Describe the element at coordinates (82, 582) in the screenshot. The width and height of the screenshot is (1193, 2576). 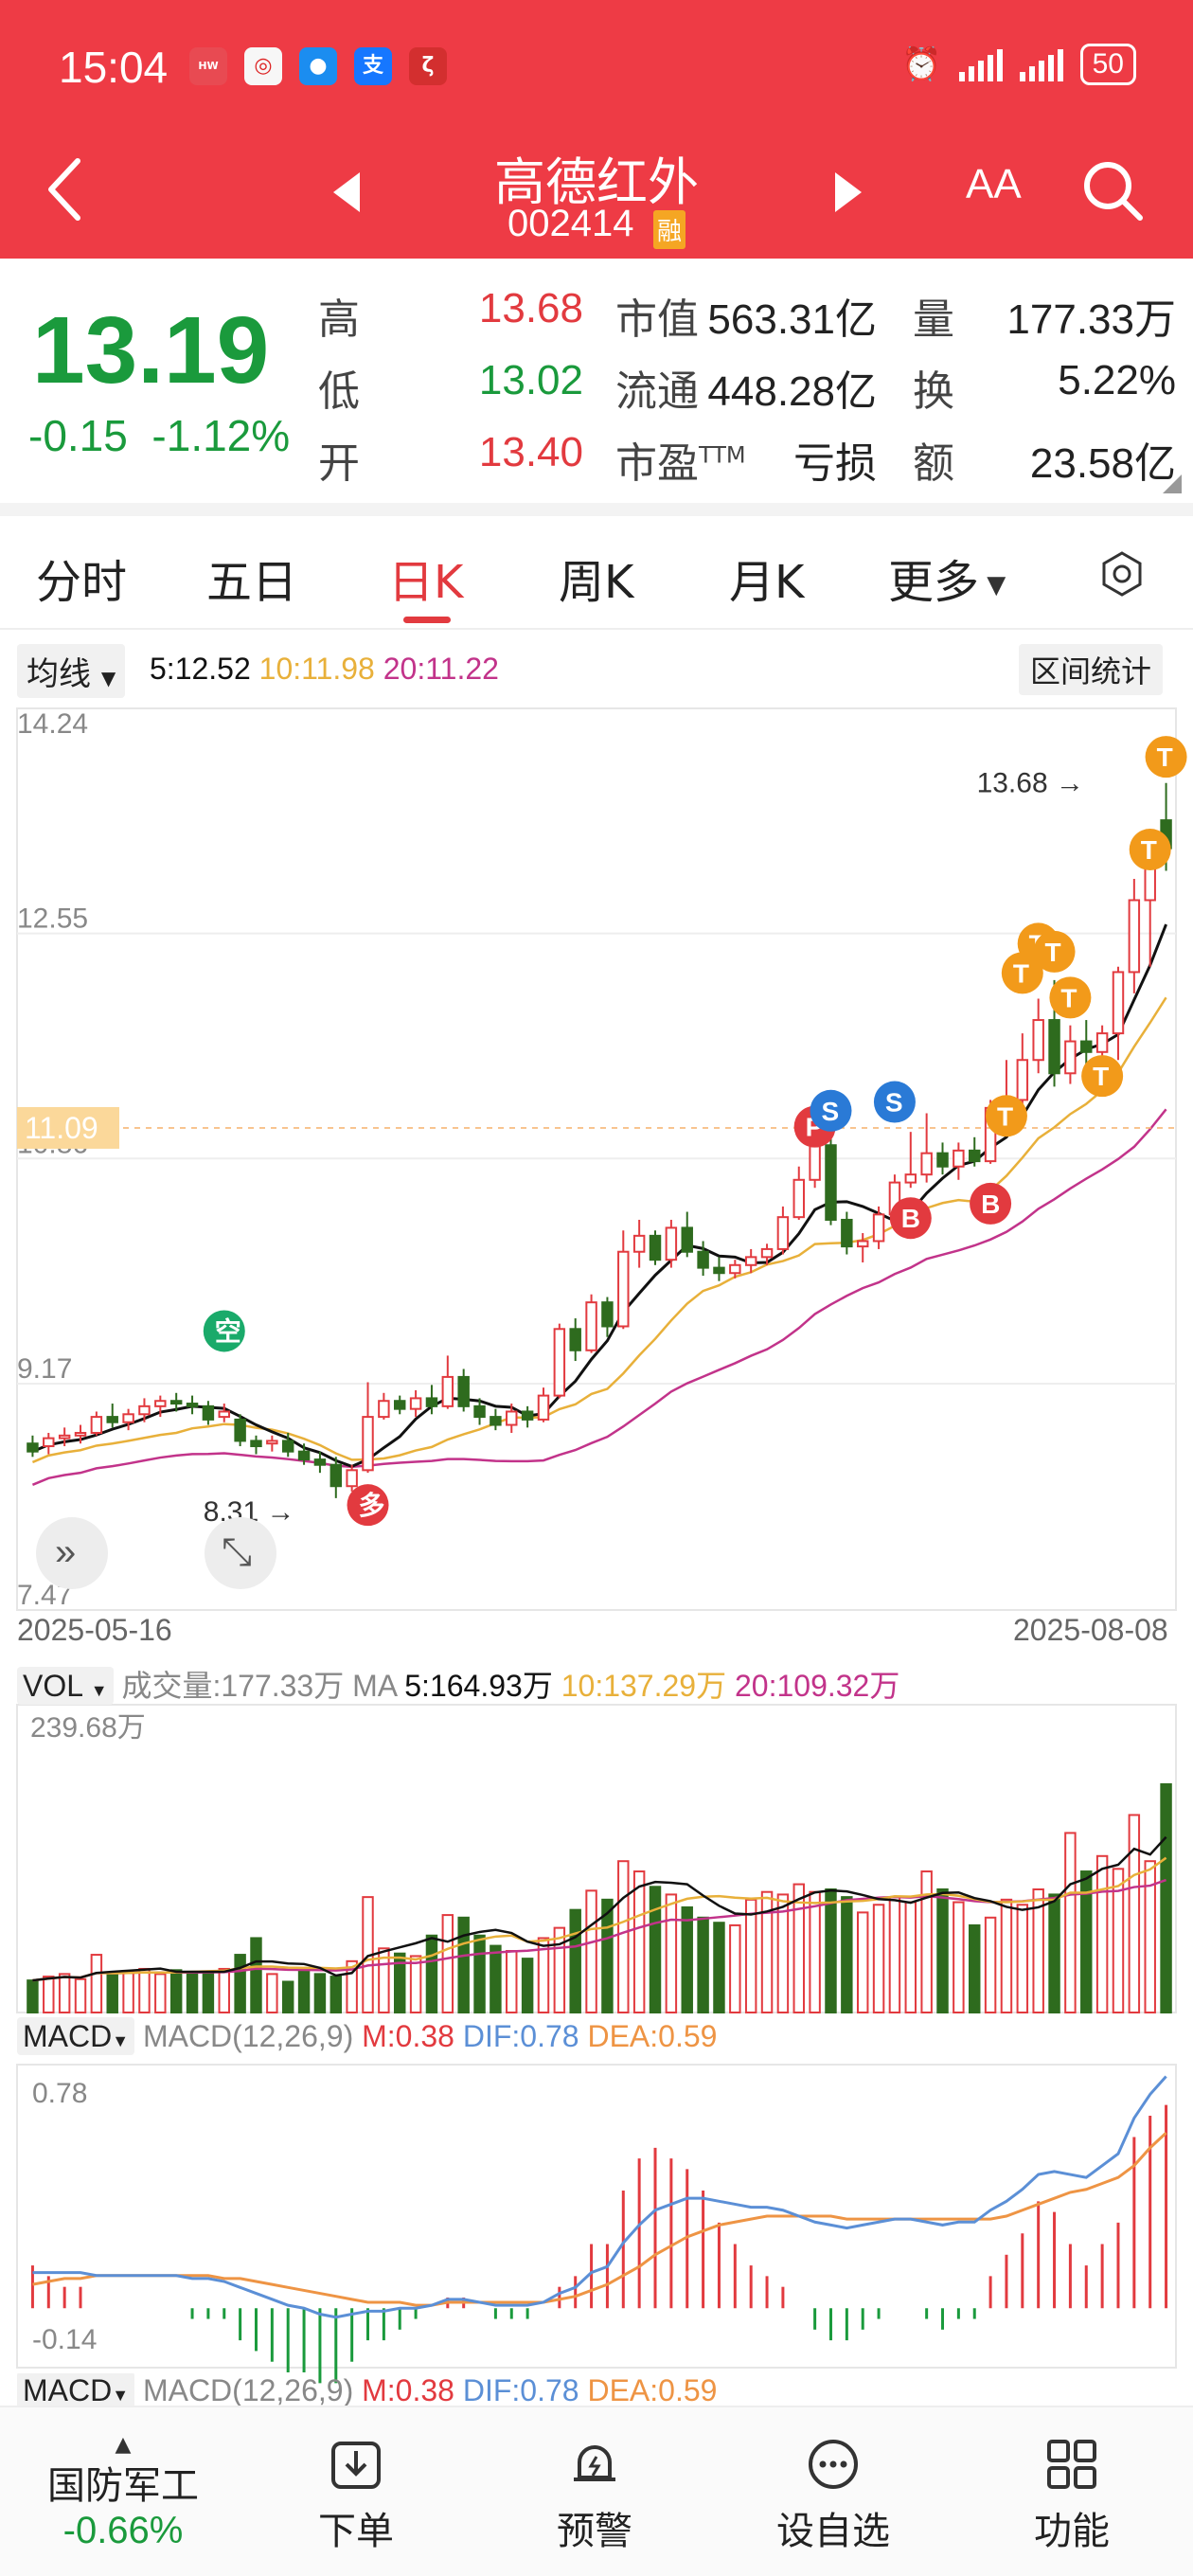
I see `tab-intraday: 分时` at that location.